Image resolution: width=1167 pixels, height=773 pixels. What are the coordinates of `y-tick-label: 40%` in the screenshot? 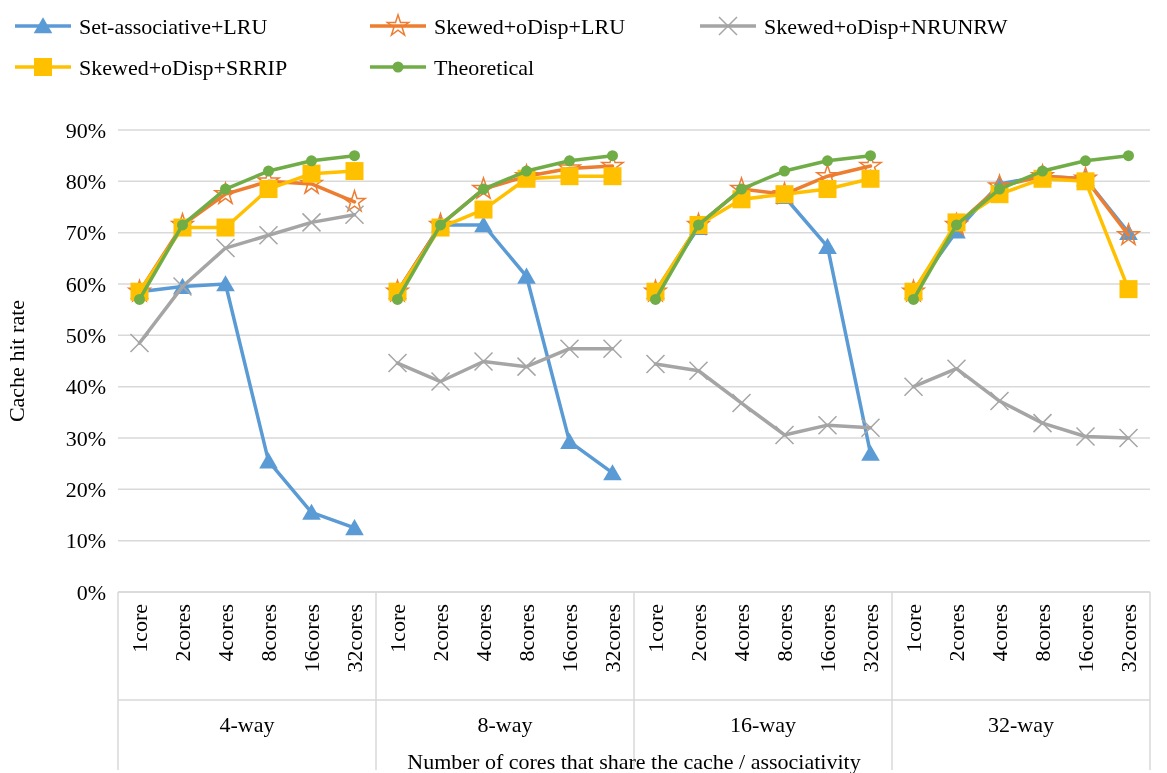 It's located at (85, 387).